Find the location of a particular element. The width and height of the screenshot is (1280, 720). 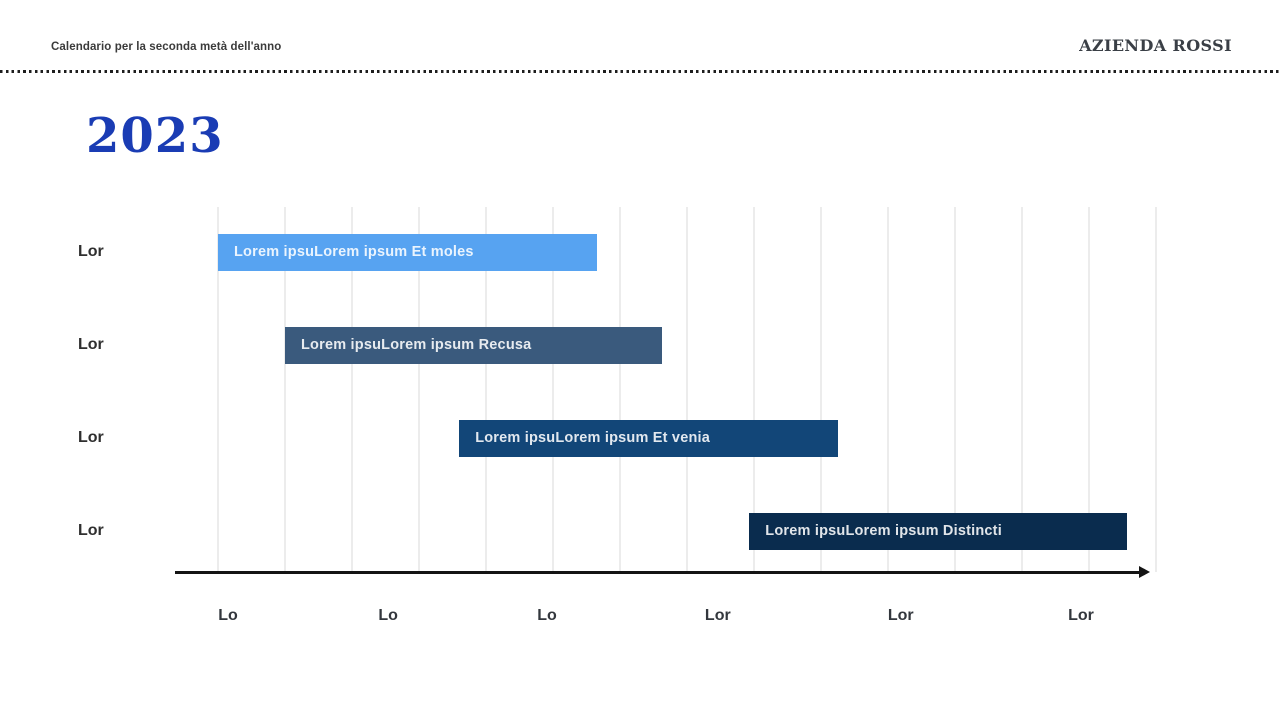

axis-arrowhead-icon is located at coordinates (1144, 572).